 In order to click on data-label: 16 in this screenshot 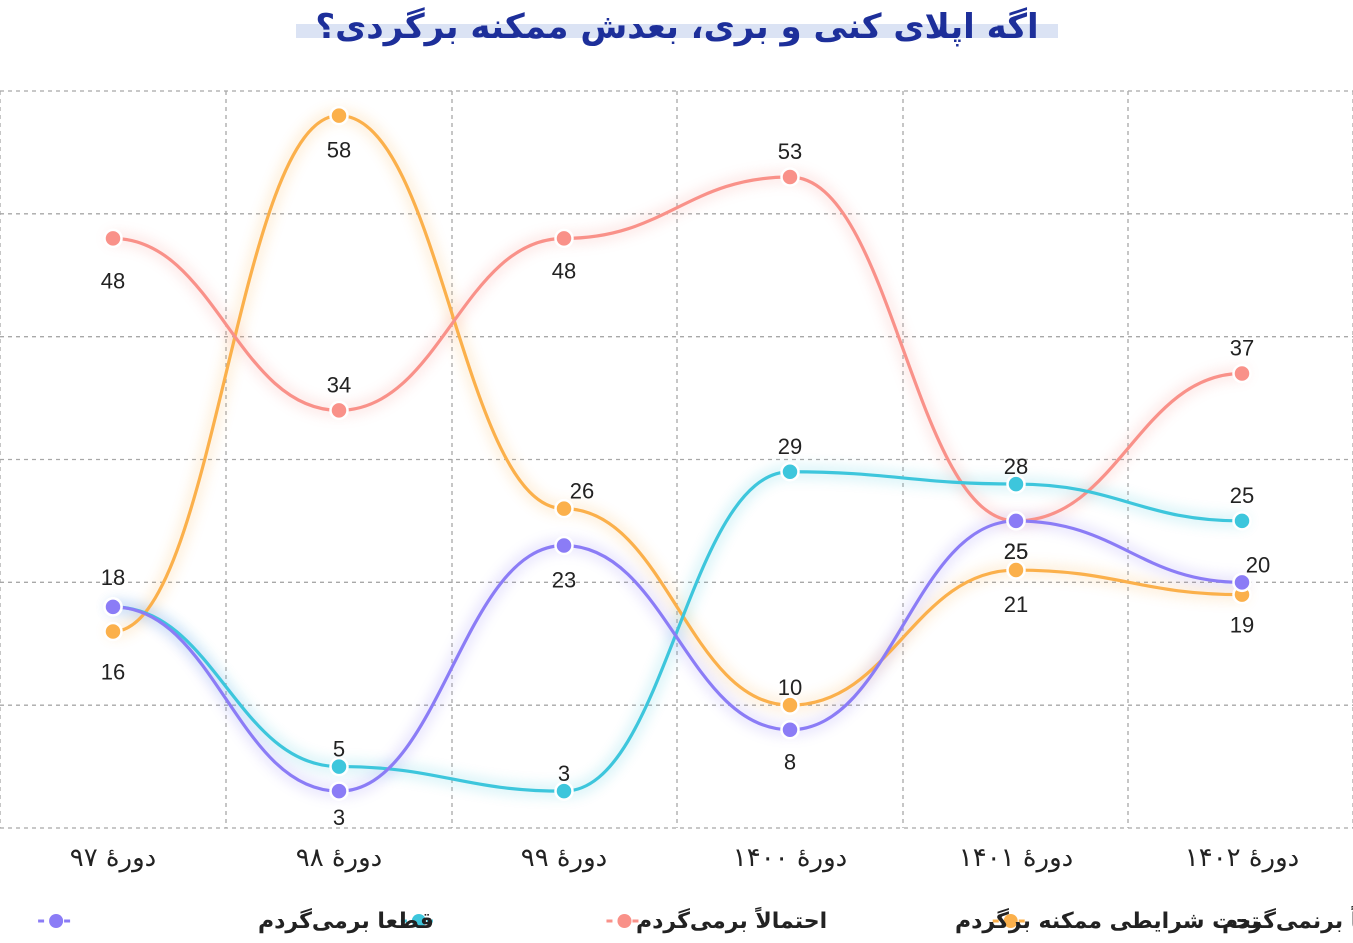, I will do `click(113, 671)`.